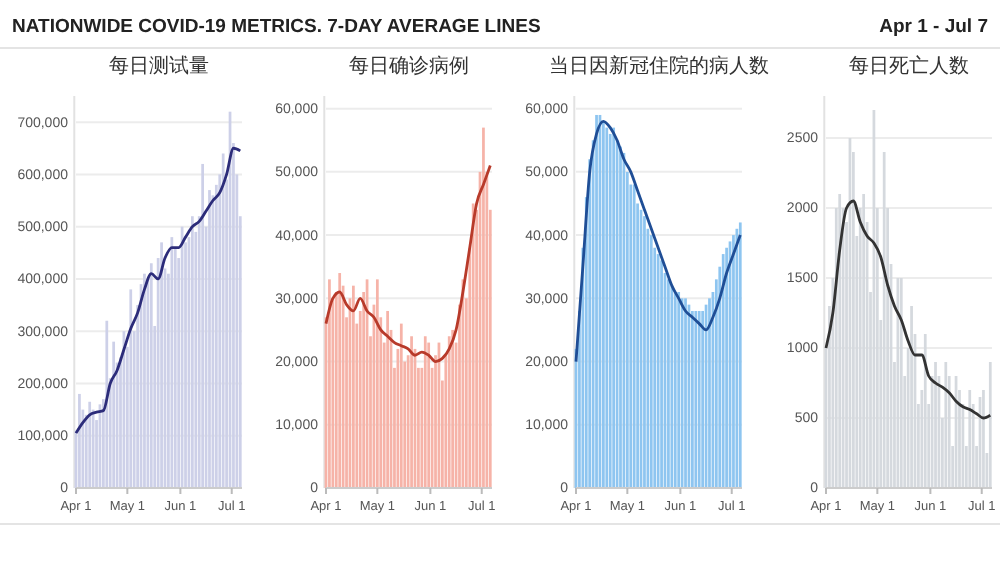  I want to click on chart-title: 每日死亡人数, so click(909, 66).